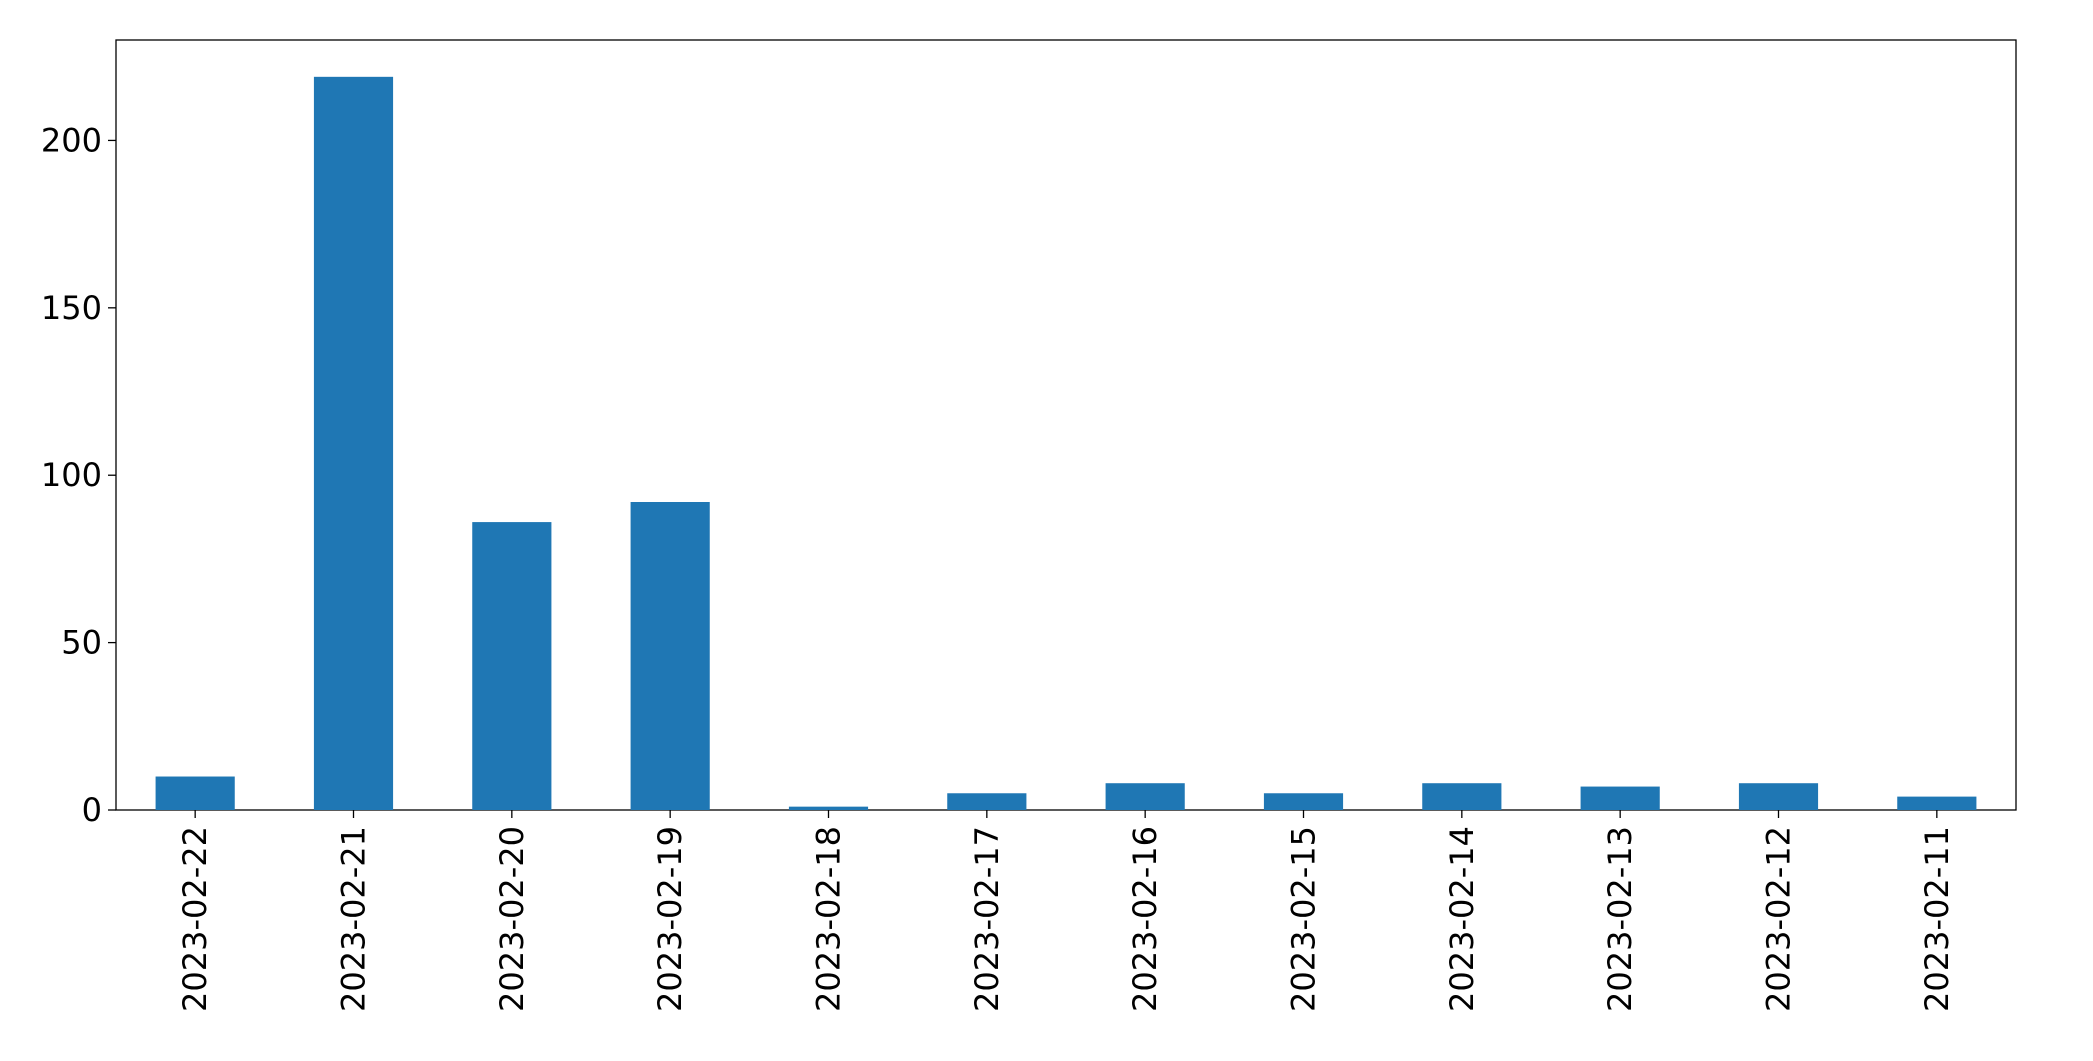 Image resolution: width=2093 pixels, height=1061 pixels. Describe the element at coordinates (195, 919) in the screenshot. I see `x-tick-label: 2023-02-22` at that location.